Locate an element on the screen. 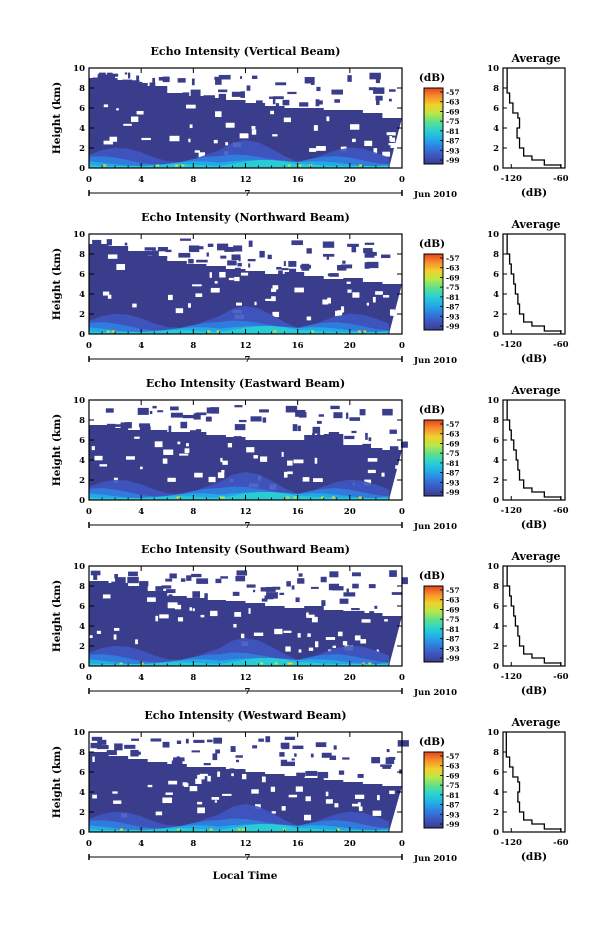 This screenshot has height=929, width=616. profile-x-tick-label: -120 is located at coordinates (511, 345).